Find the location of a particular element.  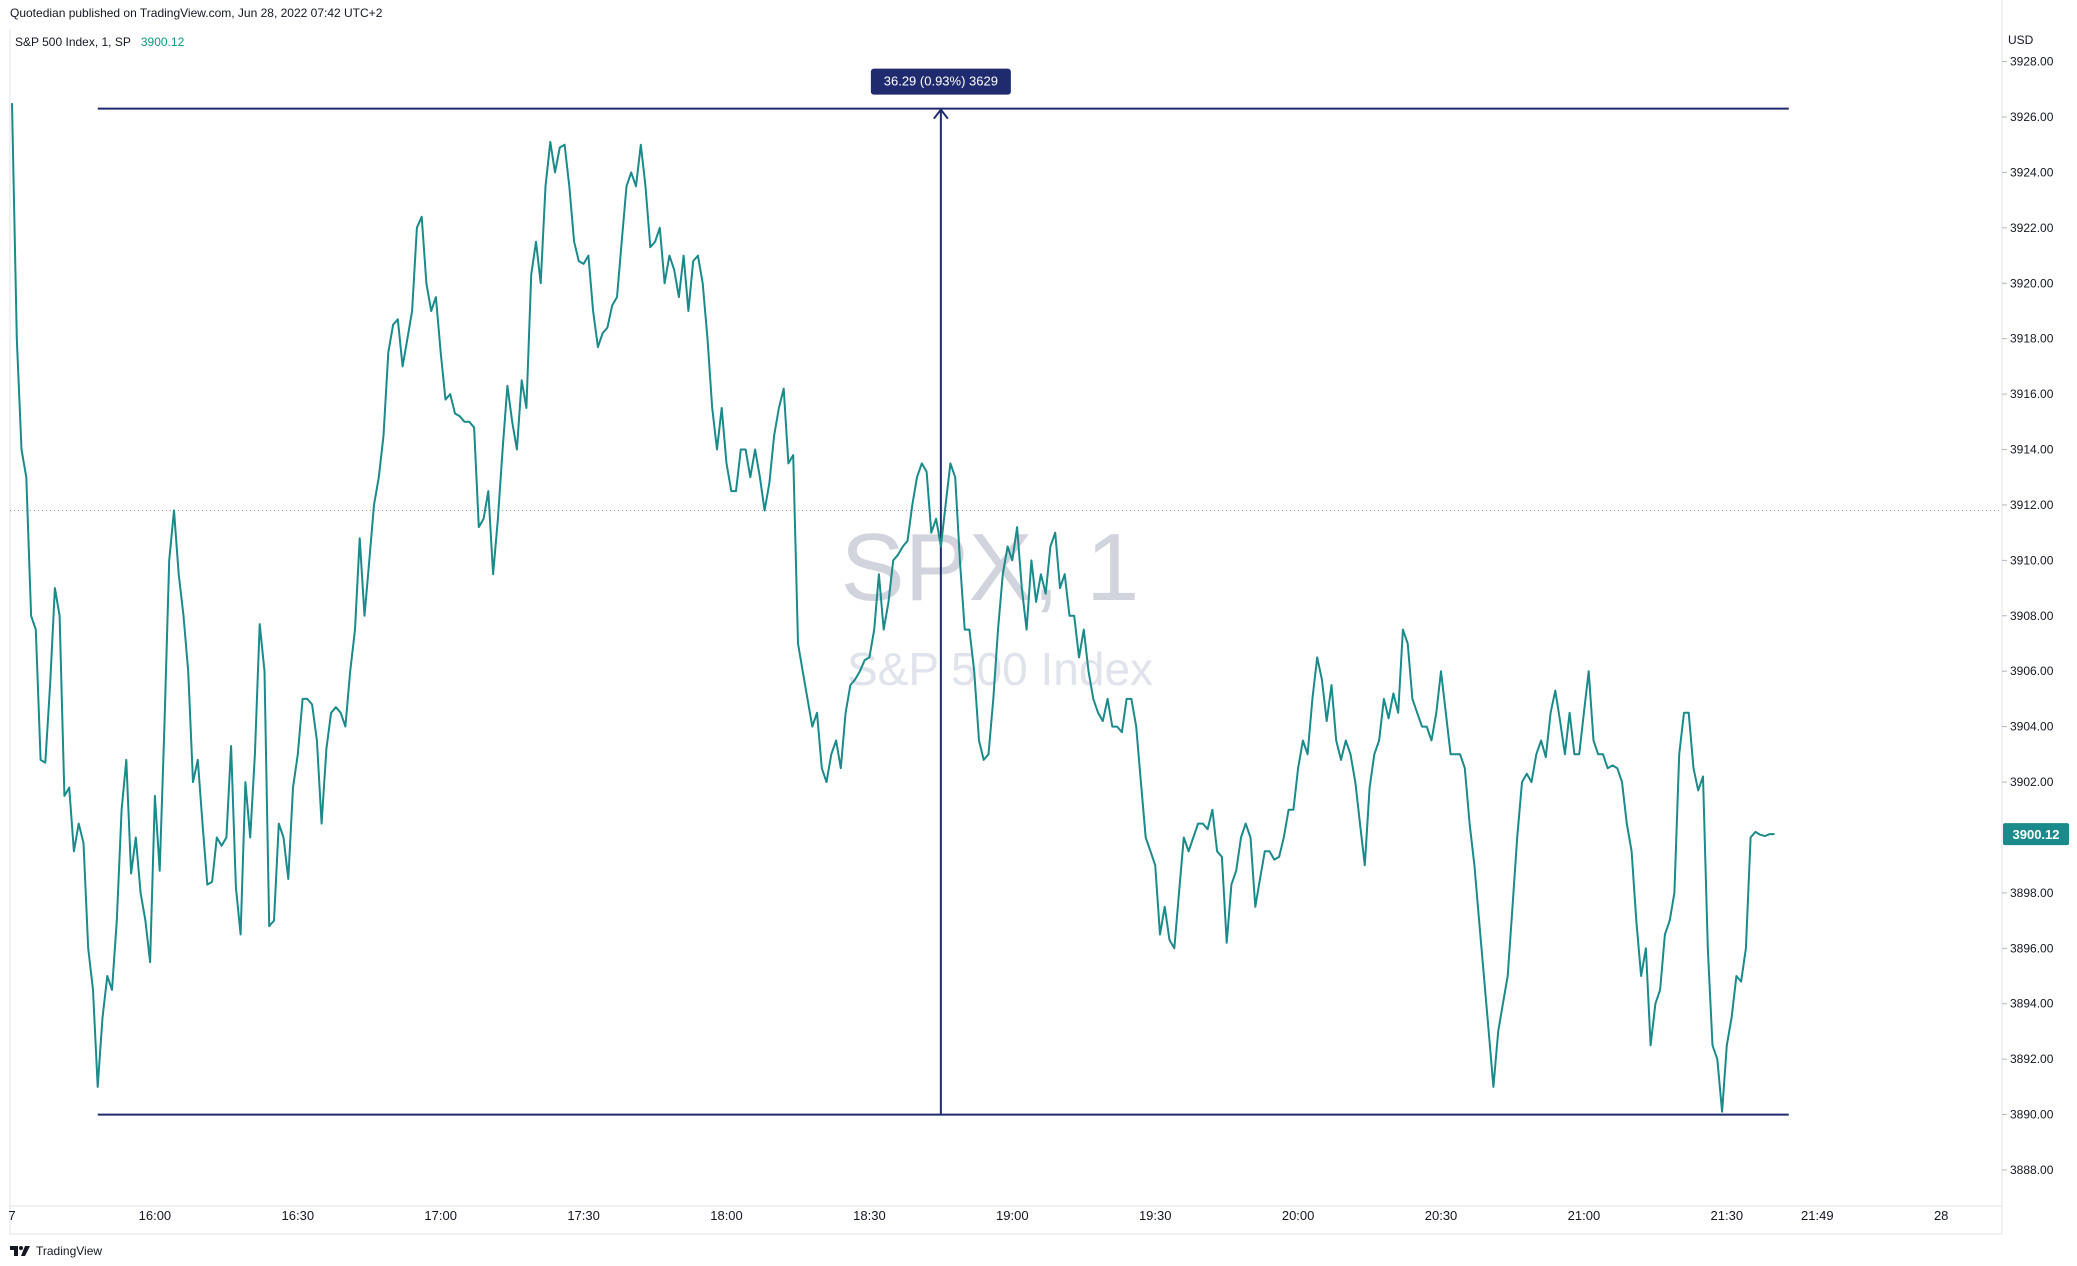

y-tick-label: 3908.00 is located at coordinates (2032, 616).